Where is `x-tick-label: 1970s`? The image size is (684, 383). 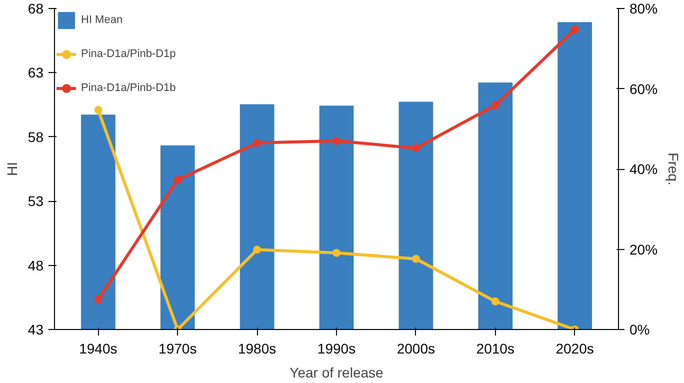
x-tick-label: 1970s is located at coordinates (177, 348).